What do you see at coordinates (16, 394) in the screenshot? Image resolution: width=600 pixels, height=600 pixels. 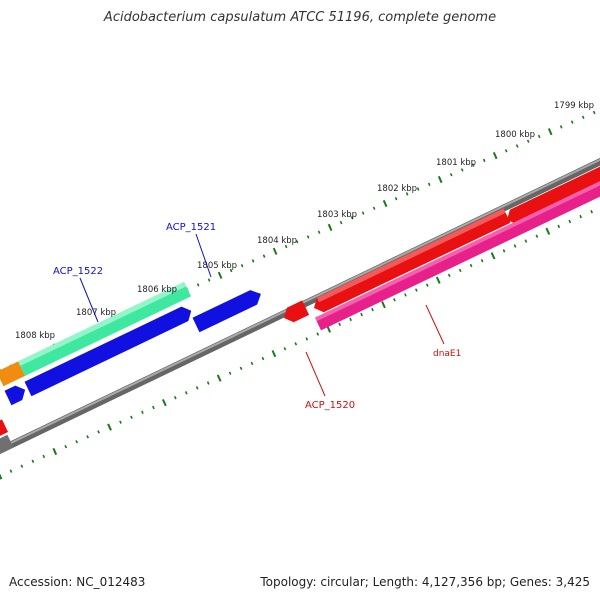 I see `gene-reverse-blue-small` at bounding box center [16, 394].